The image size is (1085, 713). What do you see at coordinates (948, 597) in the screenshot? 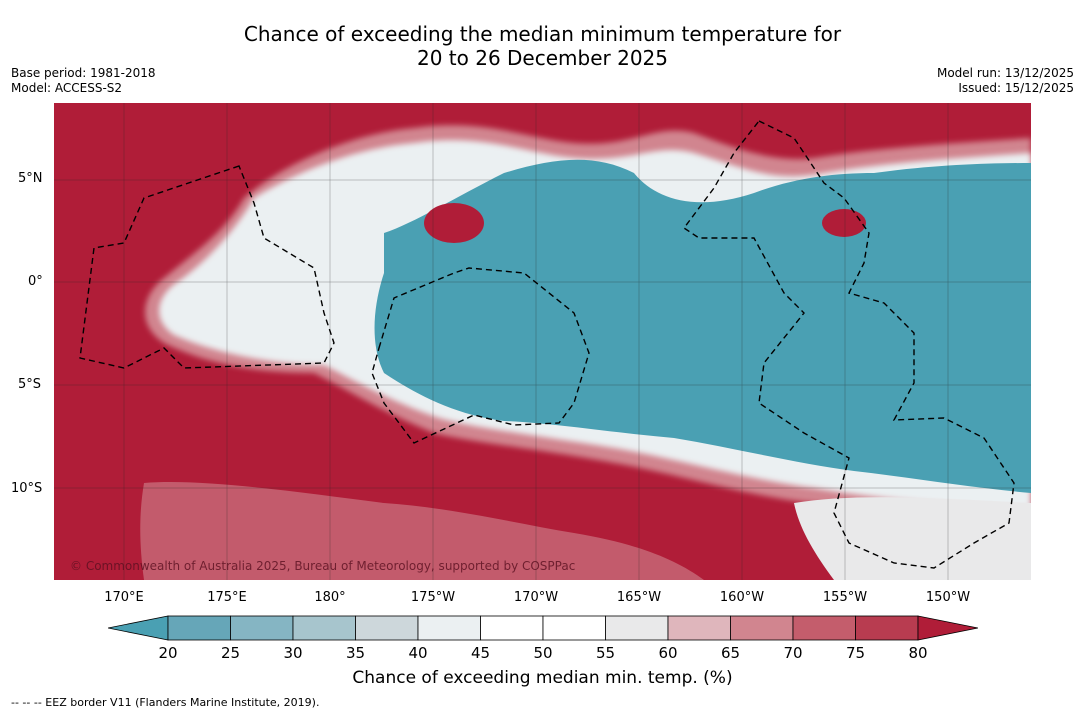
I see `lon-label-150w: 150°W` at bounding box center [948, 597].